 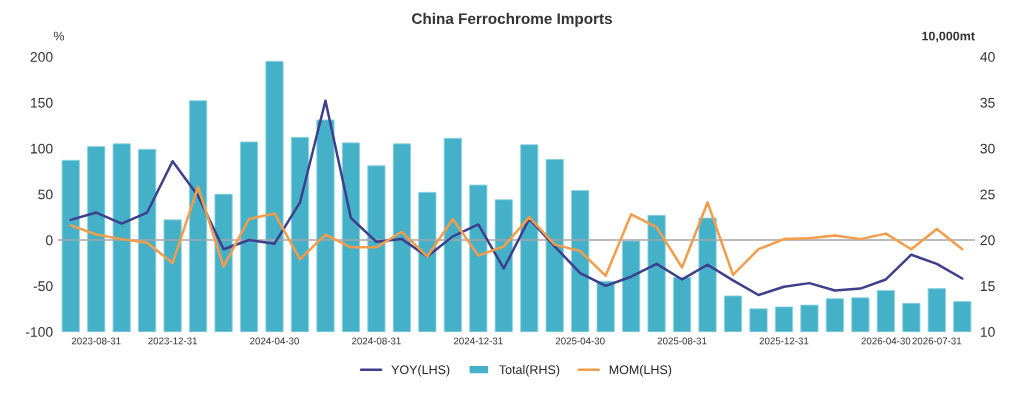 What do you see at coordinates (43, 286) in the screenshot?
I see `y-tick-label: -50` at bounding box center [43, 286].